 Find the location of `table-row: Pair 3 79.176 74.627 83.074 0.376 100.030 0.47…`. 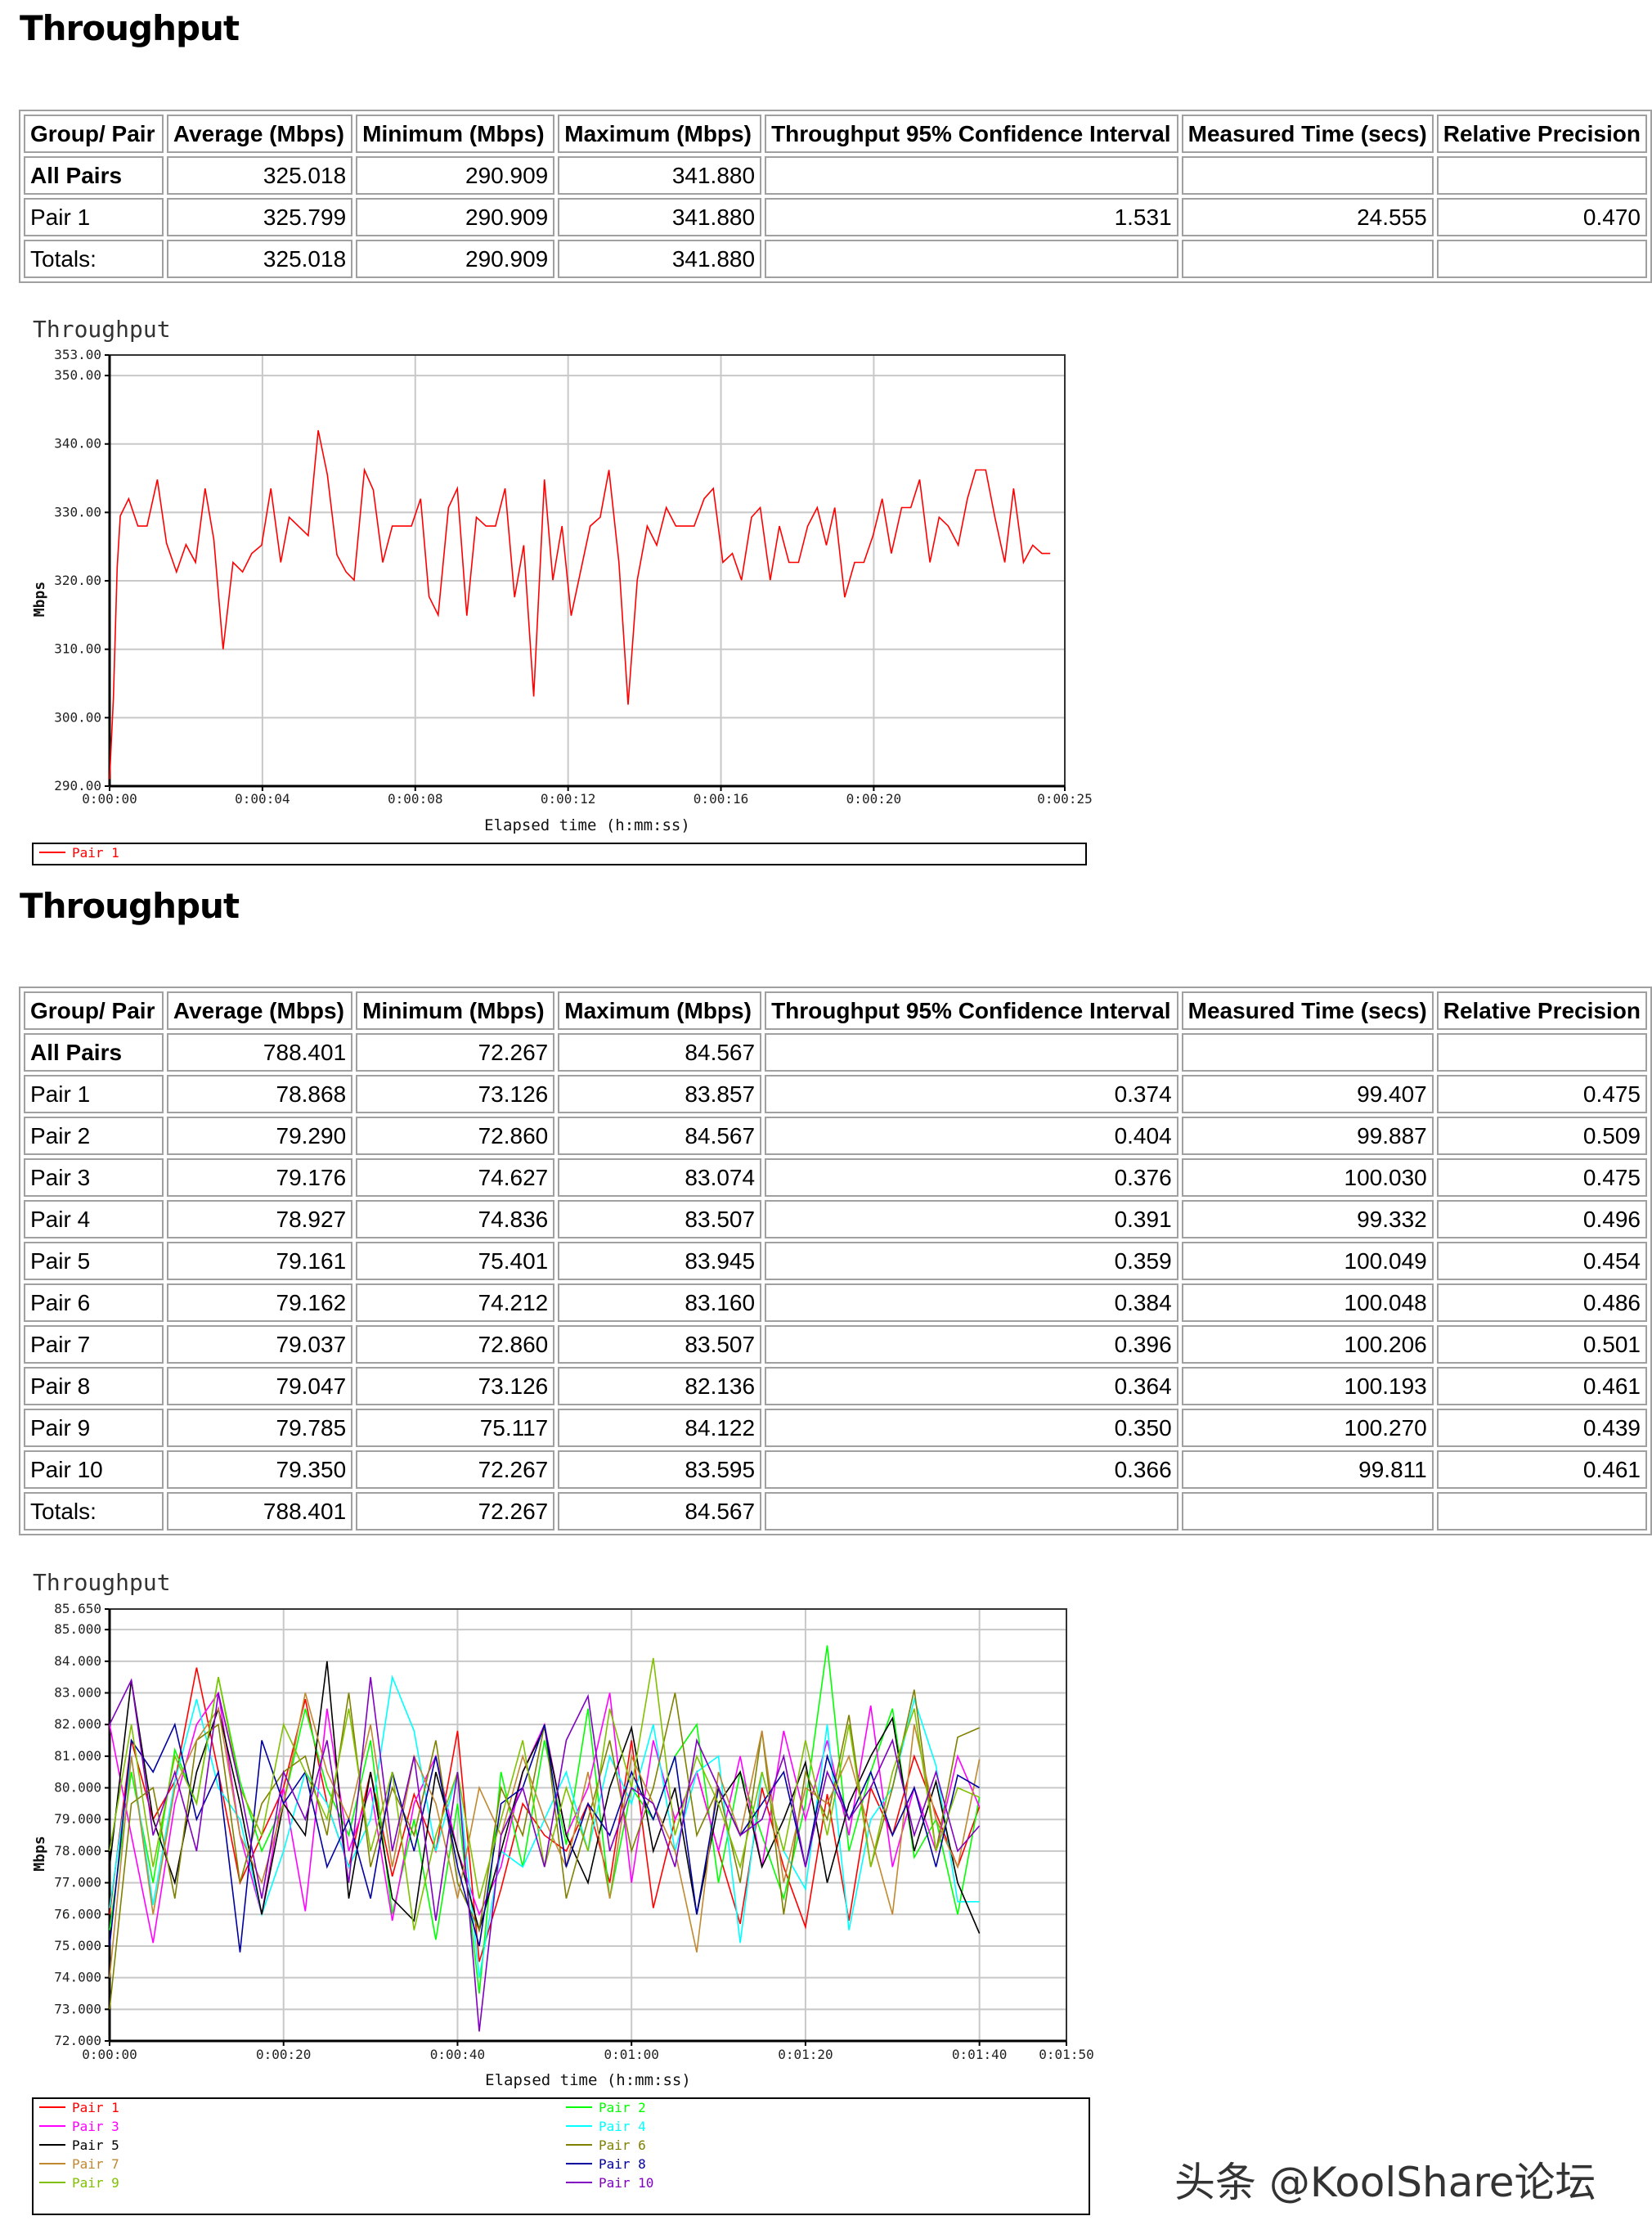

table-row: Pair 3 79.176 74.627 83.074 0.376 100.030 0.47… is located at coordinates (835, 1177).